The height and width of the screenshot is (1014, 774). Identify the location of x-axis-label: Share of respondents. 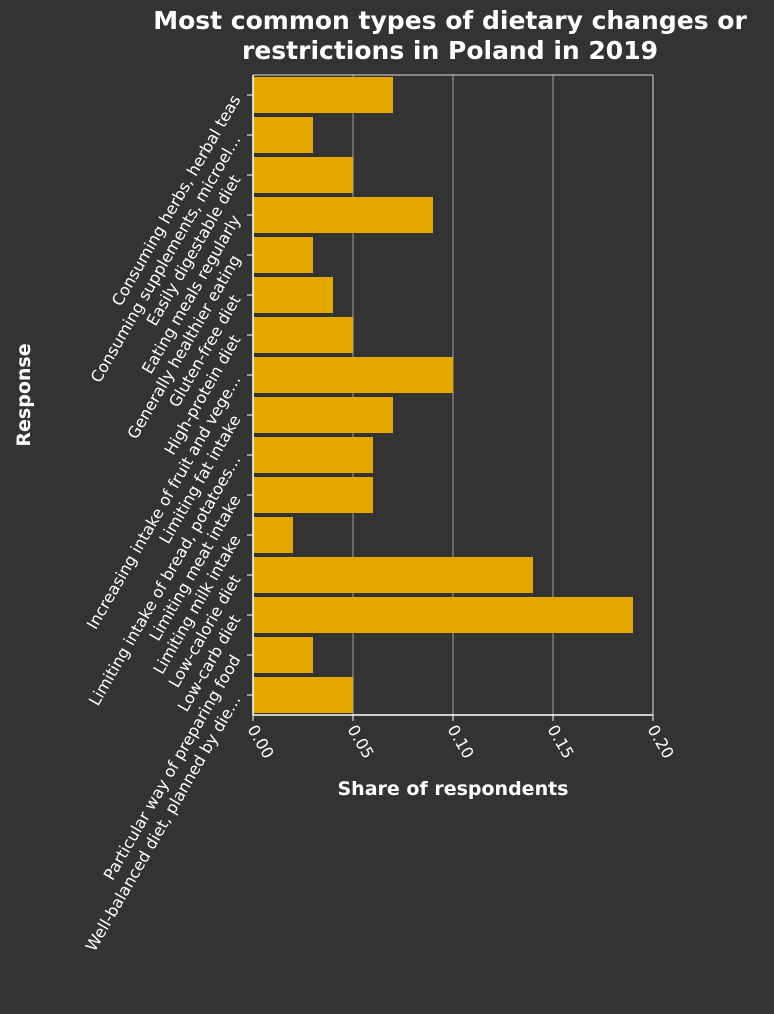
(453, 789).